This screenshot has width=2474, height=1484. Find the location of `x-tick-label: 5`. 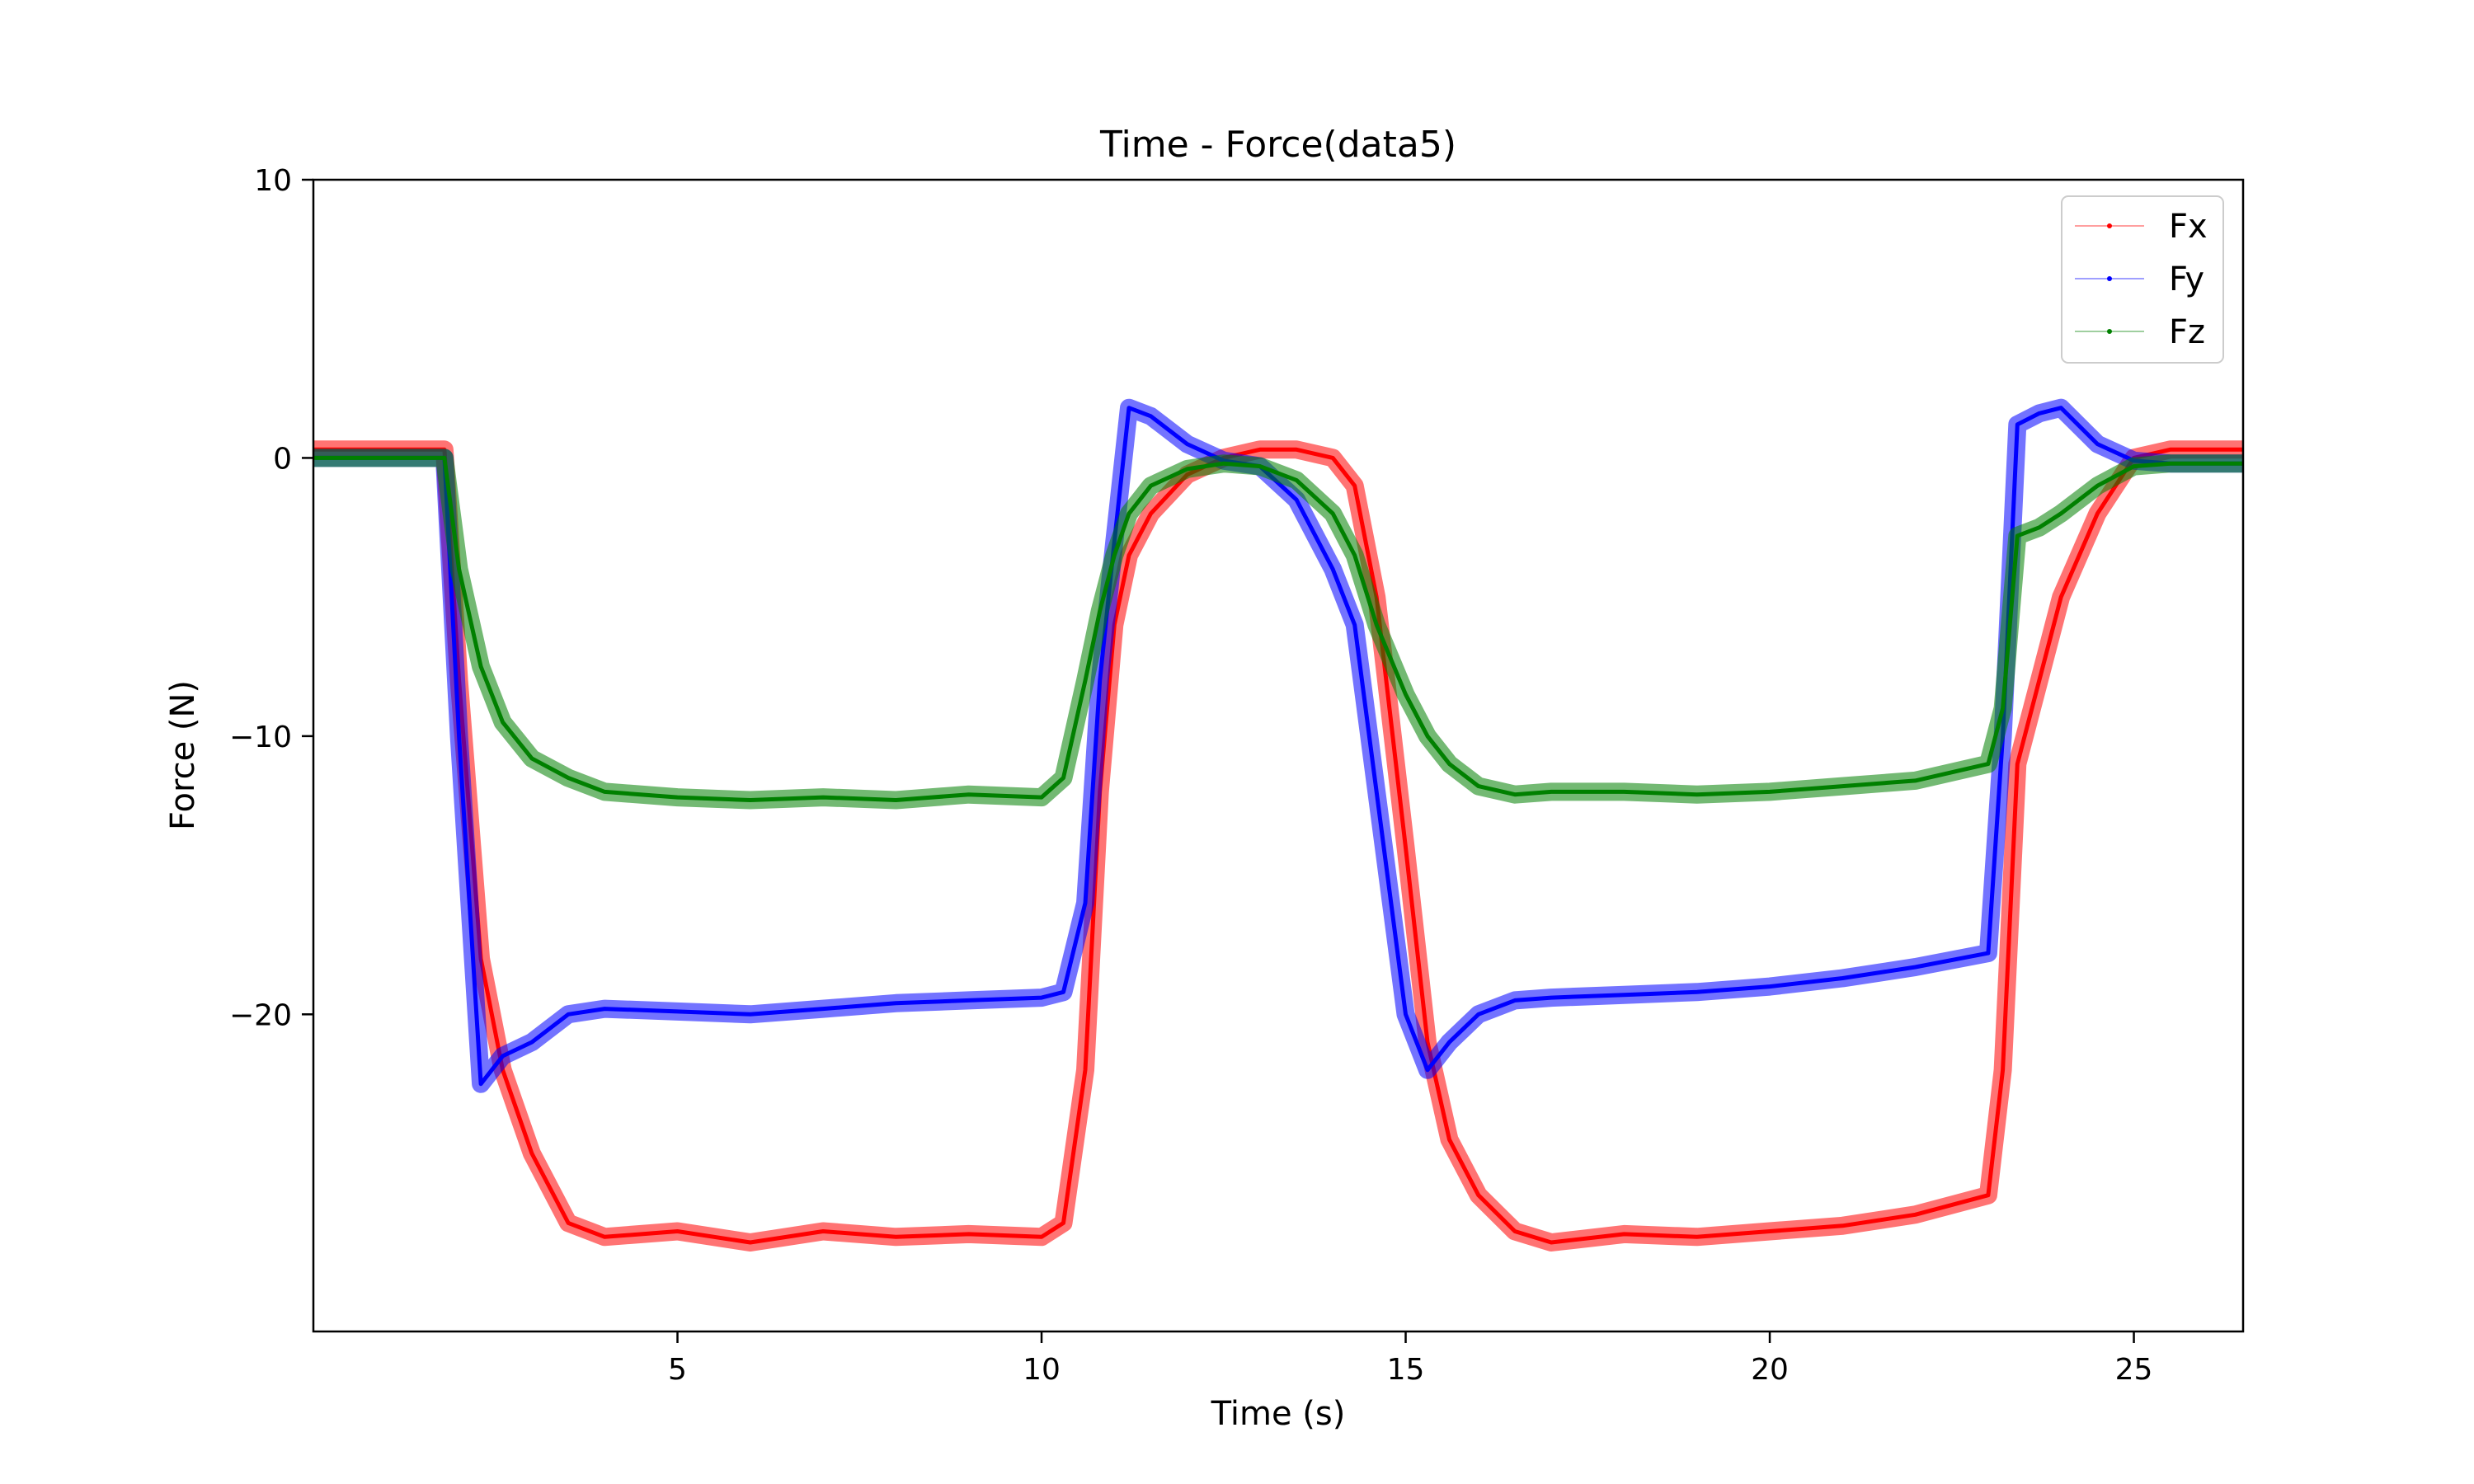

x-tick-label: 5 is located at coordinates (677, 1370).